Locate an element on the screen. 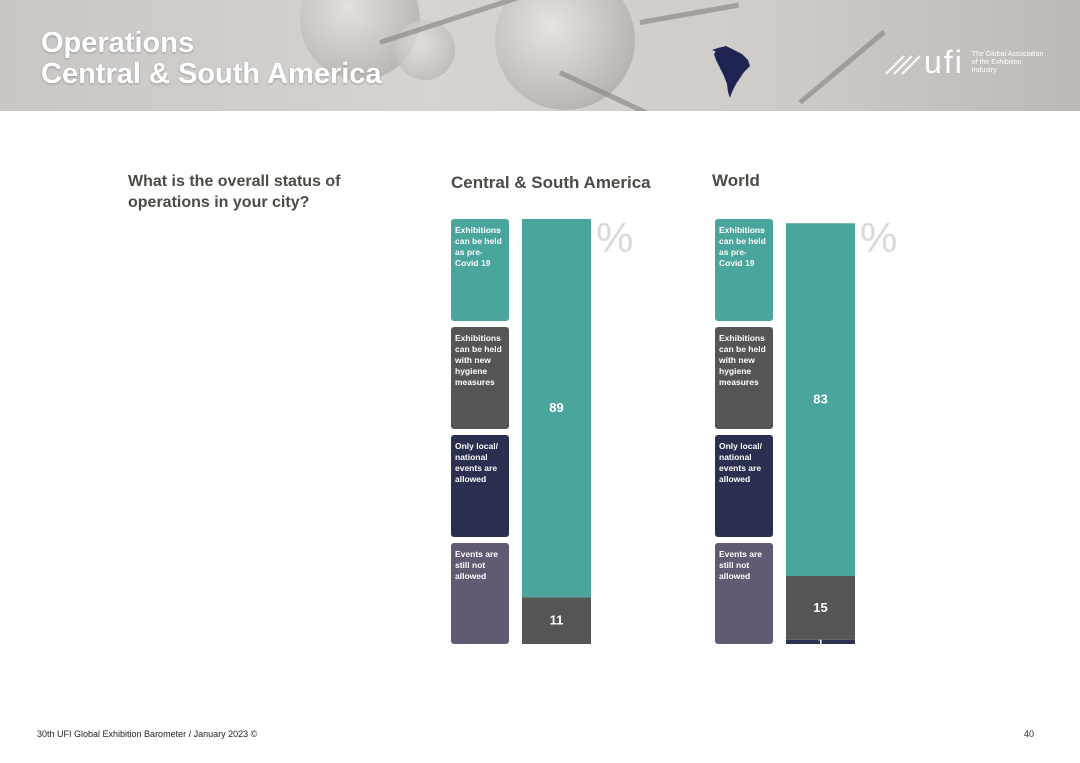 This screenshot has width=1080, height=763. bar-value-label: 11 is located at coordinates (557, 620).